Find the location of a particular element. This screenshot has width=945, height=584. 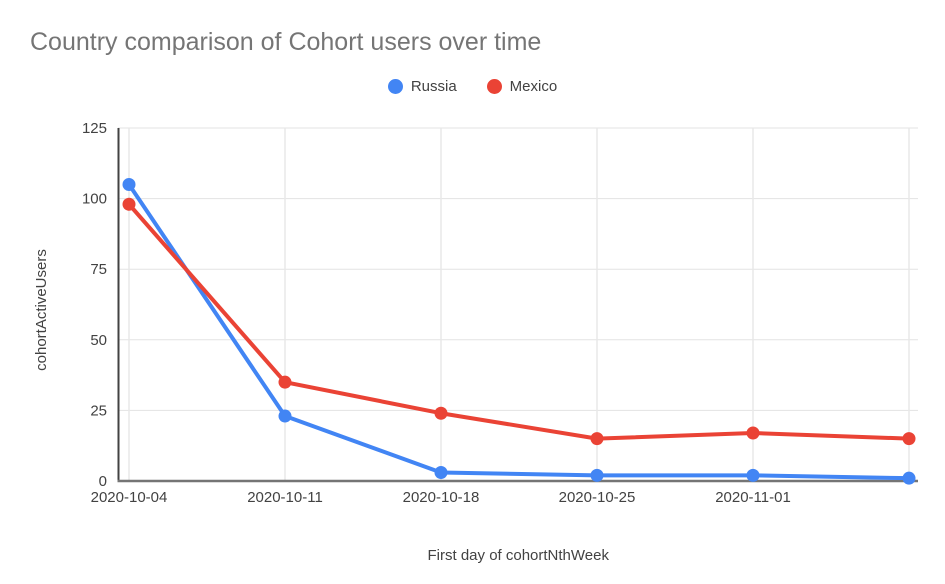

x-tick-label: 2020-10-25 is located at coordinates (597, 497).